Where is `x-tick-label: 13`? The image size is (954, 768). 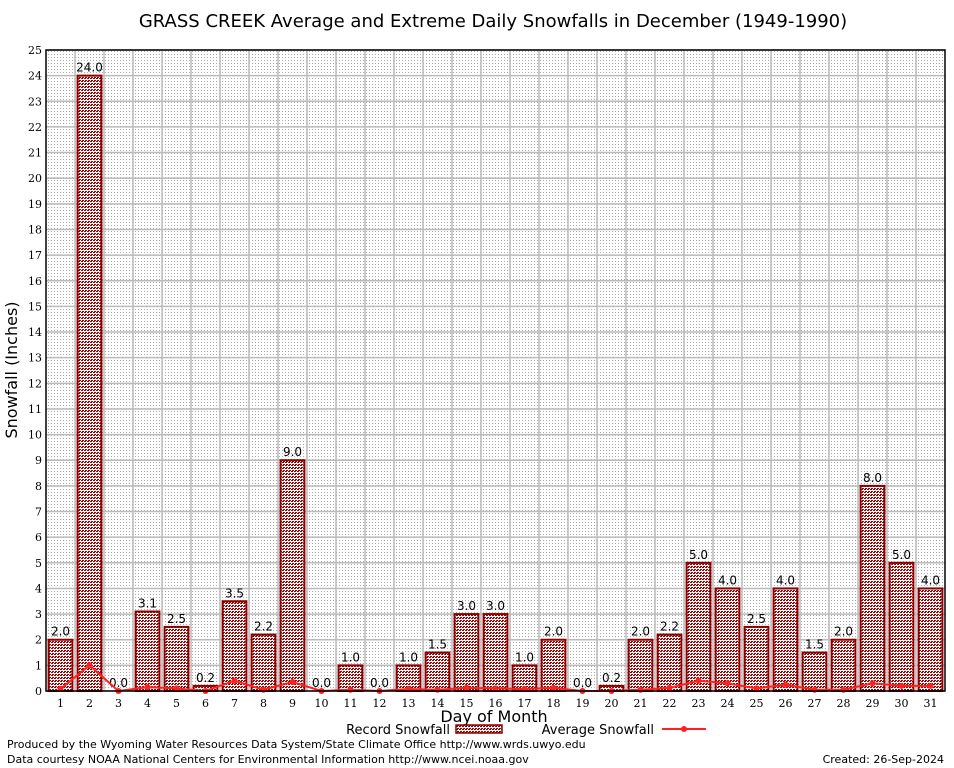
x-tick-label: 13 is located at coordinates (409, 703).